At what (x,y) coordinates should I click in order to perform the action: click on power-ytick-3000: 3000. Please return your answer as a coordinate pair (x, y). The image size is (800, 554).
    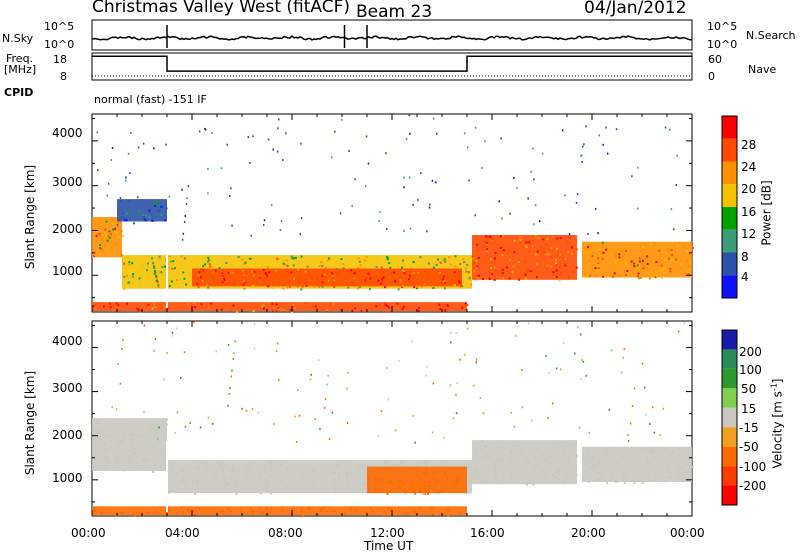
    Looking at the image, I should click on (67, 182).